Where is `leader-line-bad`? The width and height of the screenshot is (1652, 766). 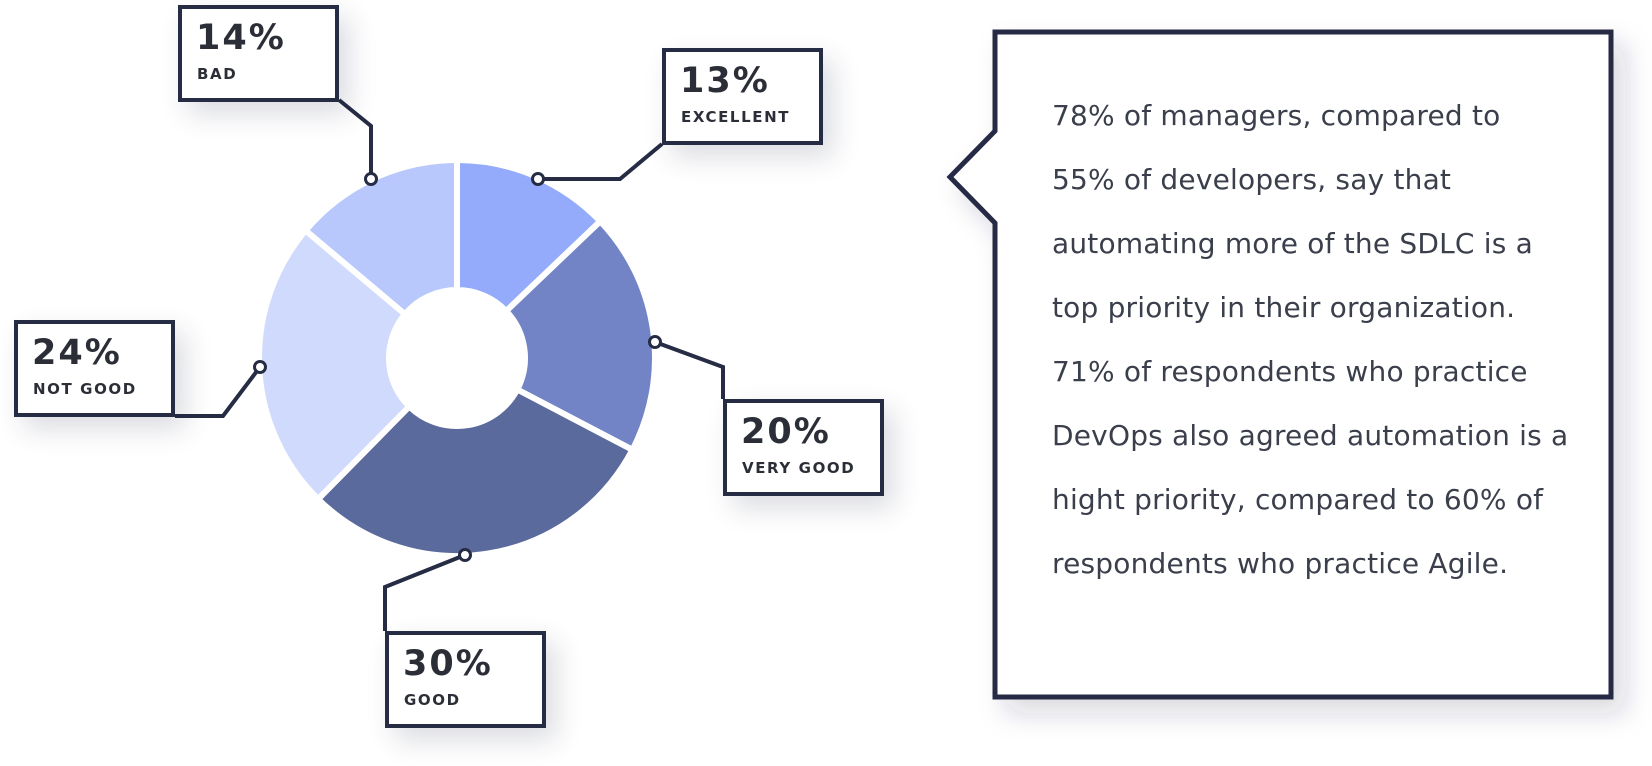
leader-line-bad is located at coordinates (355, 138).